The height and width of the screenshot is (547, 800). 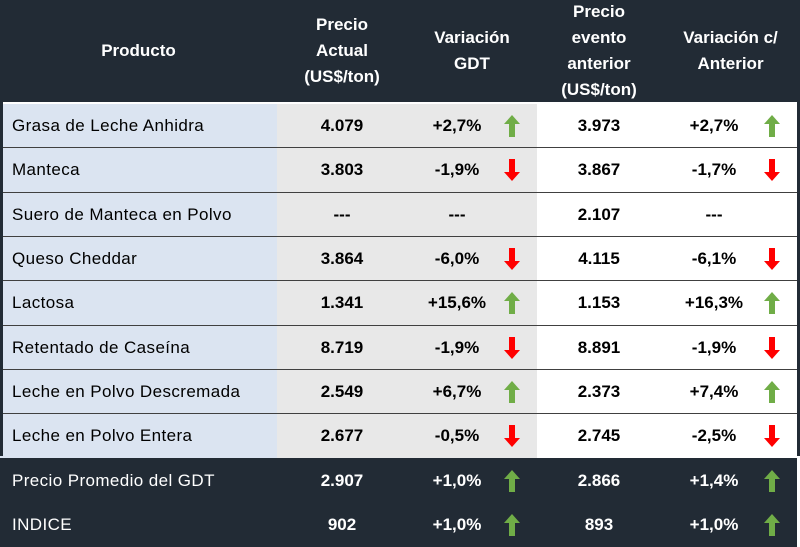 I want to click on cell-variacion-gdt-value: +15,6%, so click(x=457, y=303).